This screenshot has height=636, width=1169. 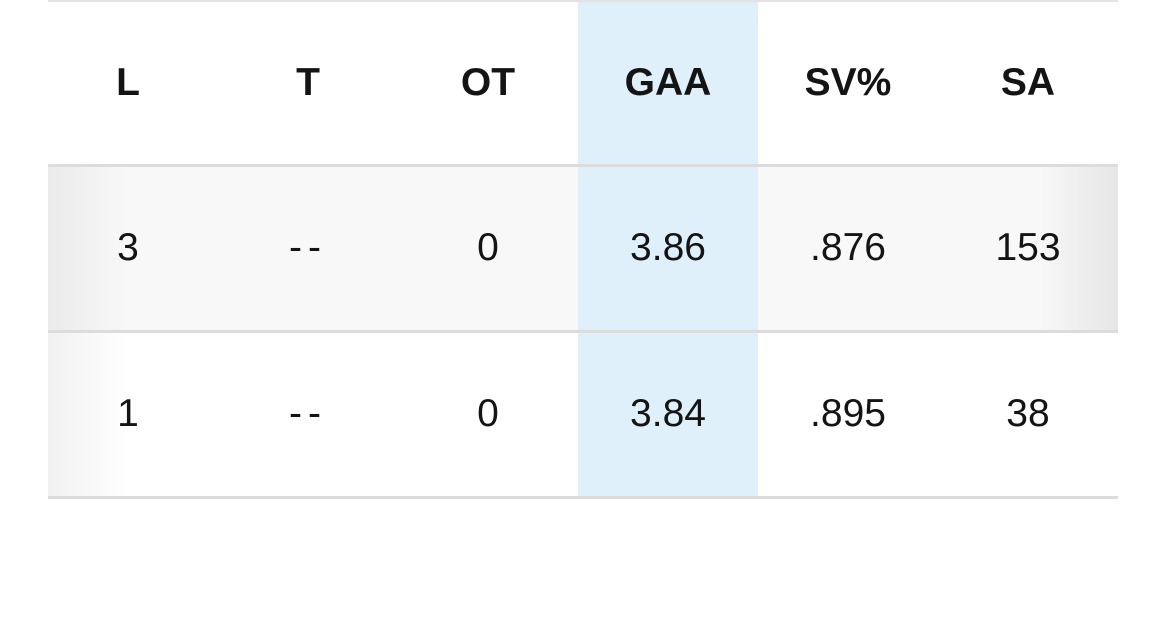 I want to click on table-cell: 38, so click(x=1028, y=414).